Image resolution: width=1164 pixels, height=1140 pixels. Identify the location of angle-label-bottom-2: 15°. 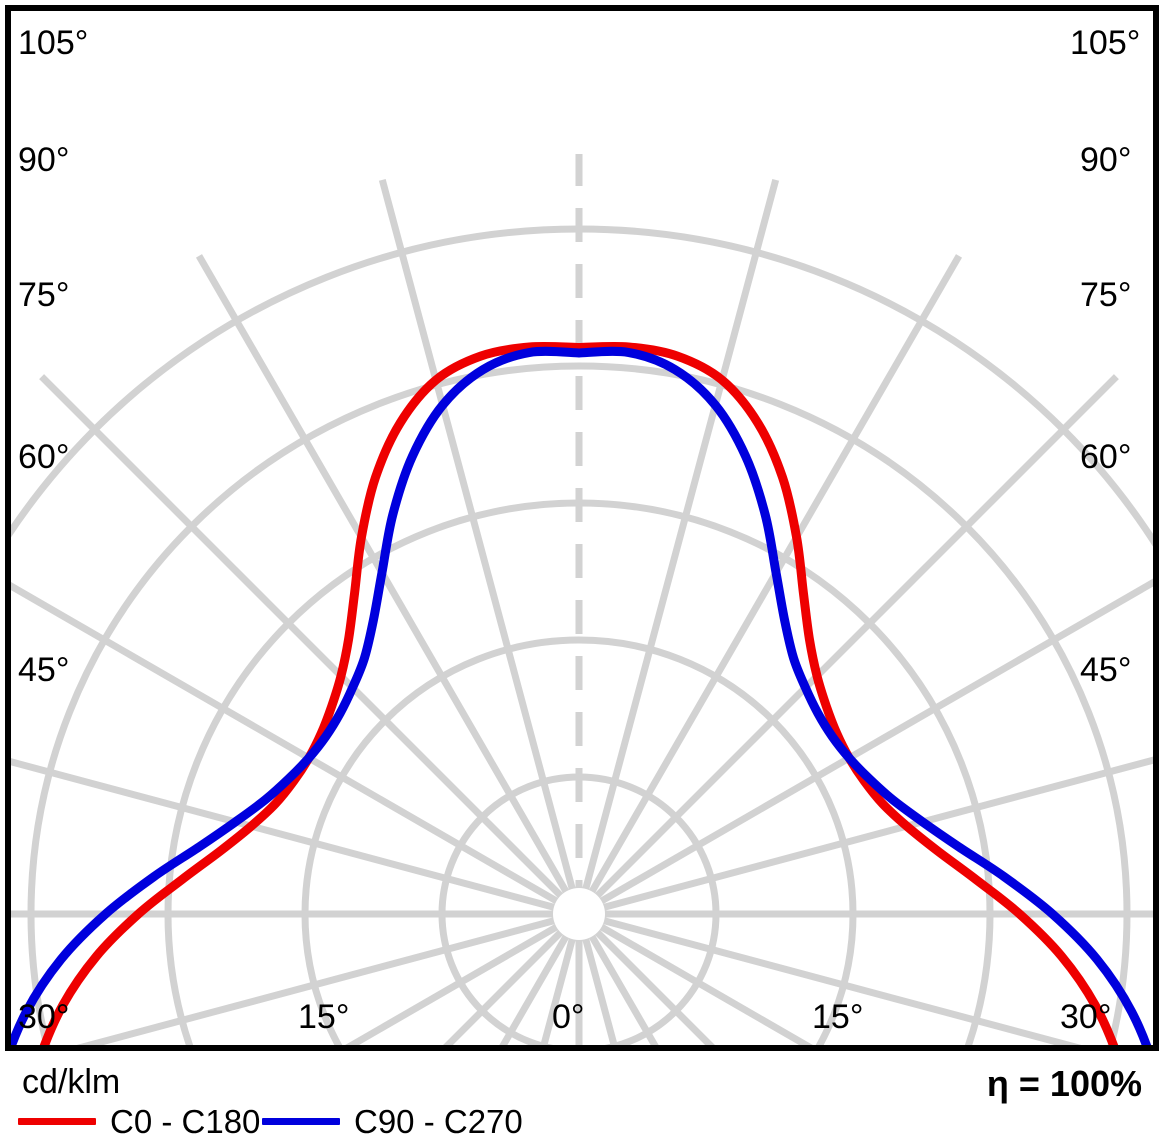
(838, 1017).